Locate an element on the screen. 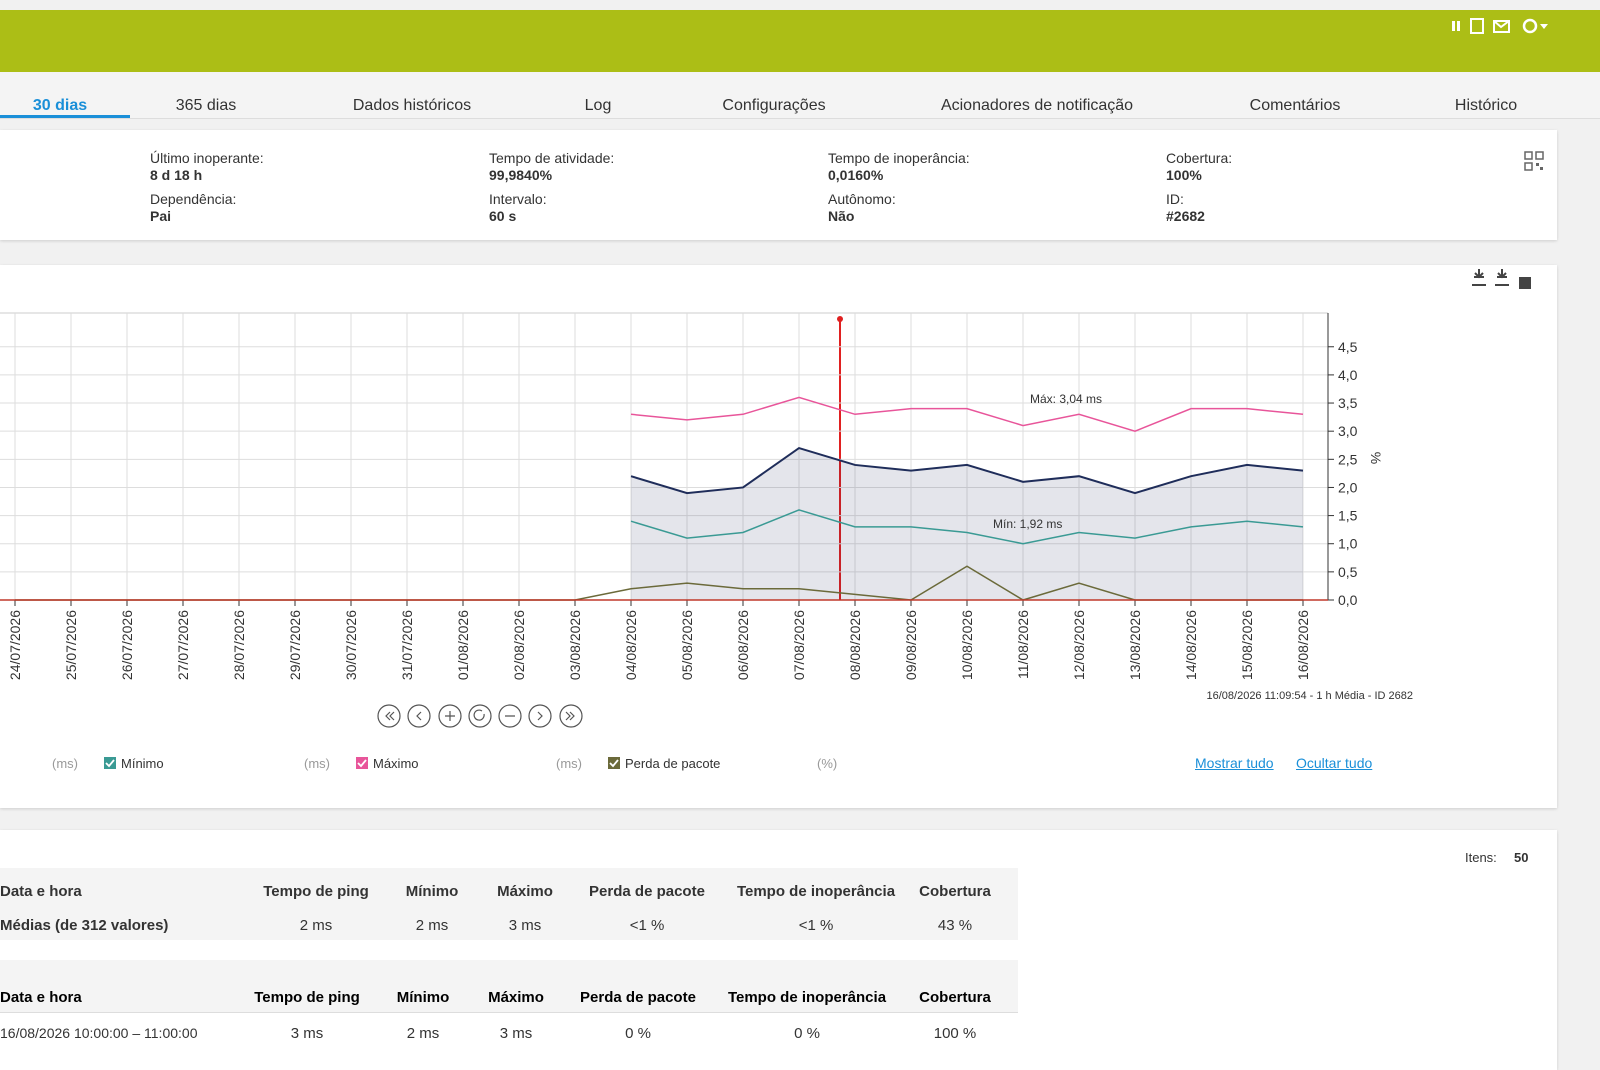 Image resolution: width=1600 pixels, height=1070 pixels. x-tick-label: 15/08/2026 is located at coordinates (1247, 645).